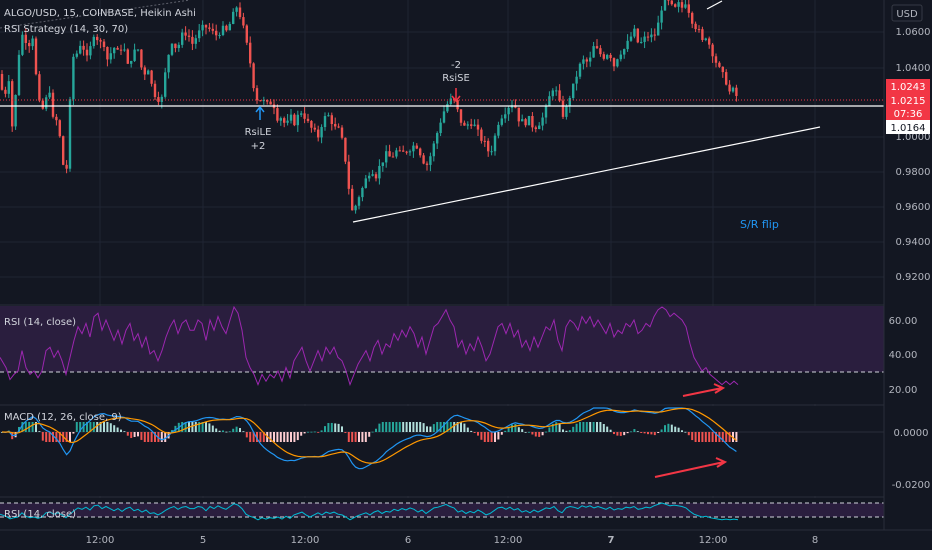 This screenshot has width=932, height=550. I want to click on dotted-trendline, so click(95, 14).